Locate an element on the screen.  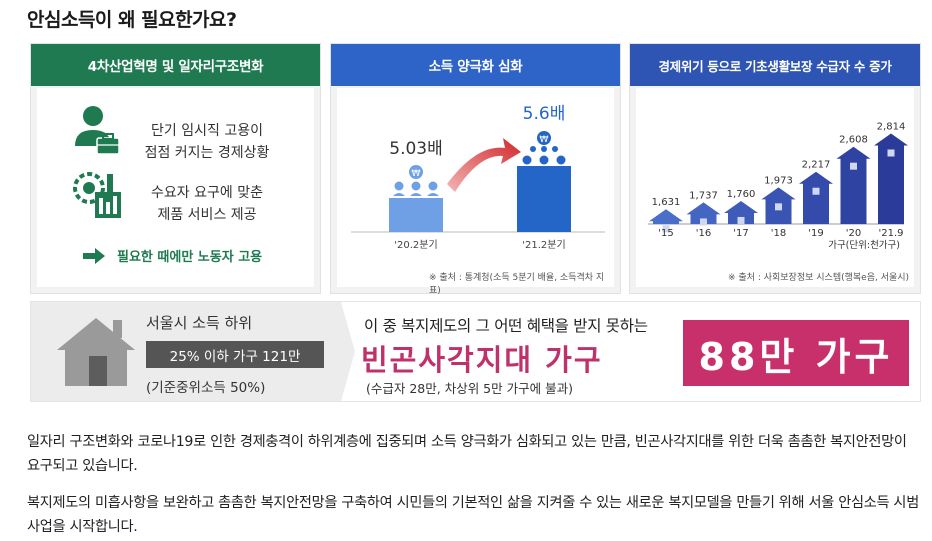
seoul-sub: (기준중위소득 50%) is located at coordinates (206, 388).